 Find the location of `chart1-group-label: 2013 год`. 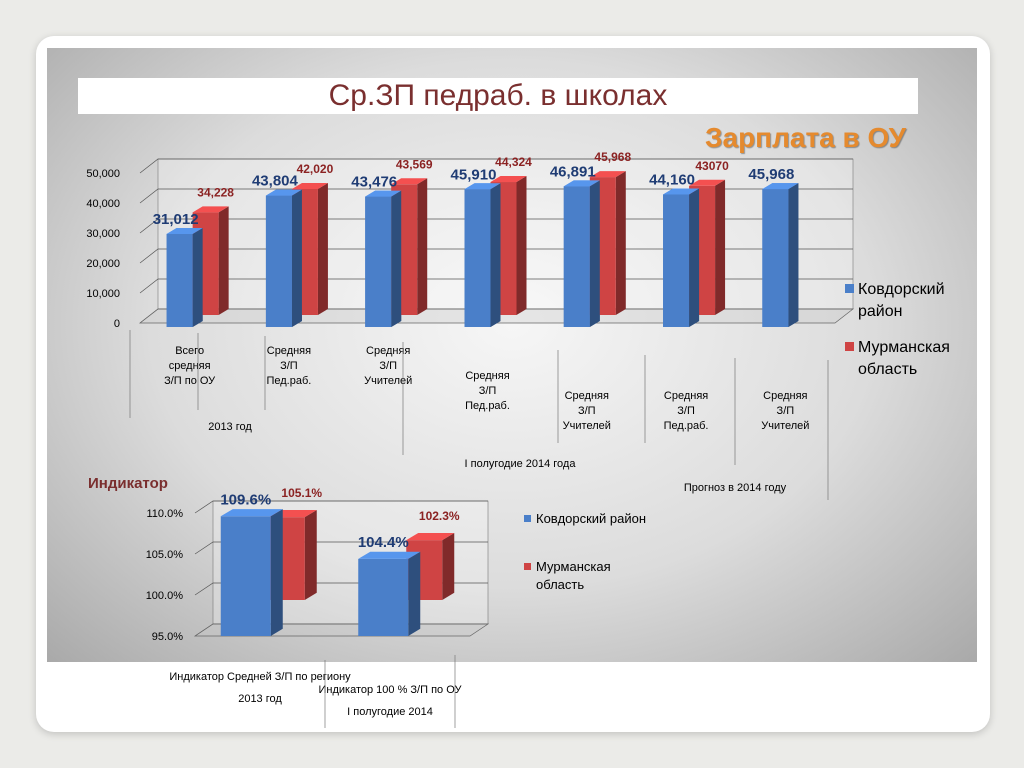

chart1-group-label: 2013 год is located at coordinates (230, 427).